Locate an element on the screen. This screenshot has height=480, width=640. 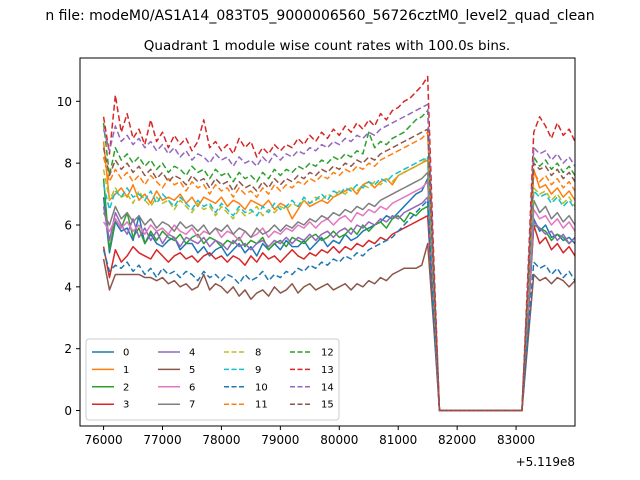
legend-label: 10 is located at coordinates (261, 387).